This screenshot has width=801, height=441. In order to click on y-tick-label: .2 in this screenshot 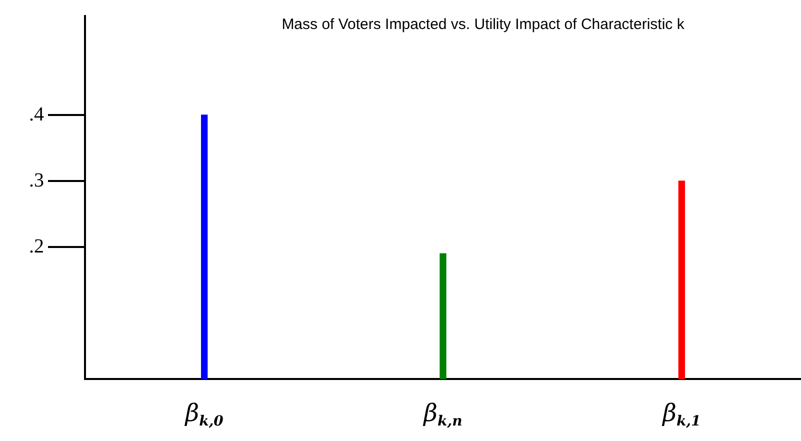, I will do `click(36, 246)`.